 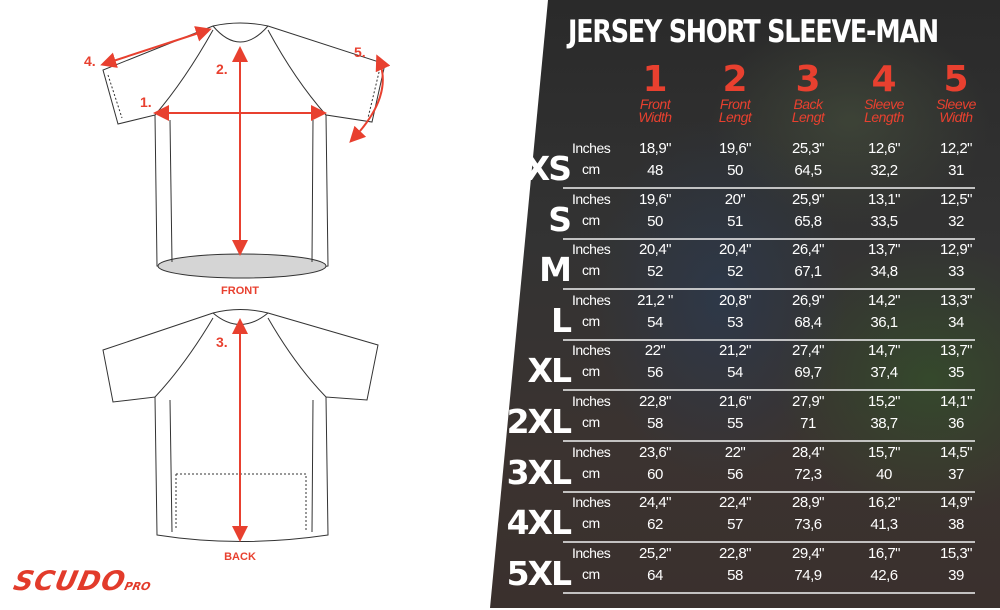 What do you see at coordinates (655, 474) in the screenshot?
I see `cm-value: 60` at bounding box center [655, 474].